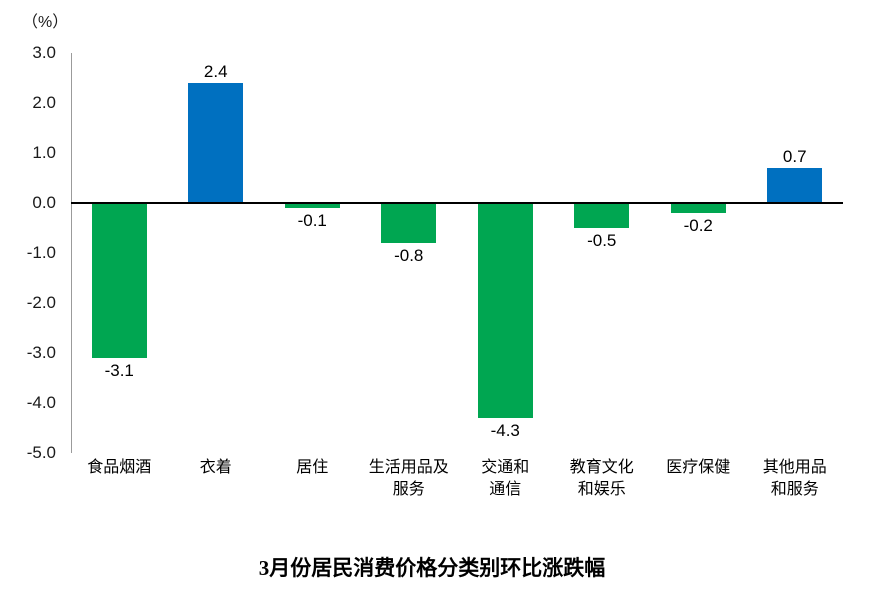  What do you see at coordinates (794, 478) in the screenshot?
I see `category-label: 其他用品 和服务` at bounding box center [794, 478].